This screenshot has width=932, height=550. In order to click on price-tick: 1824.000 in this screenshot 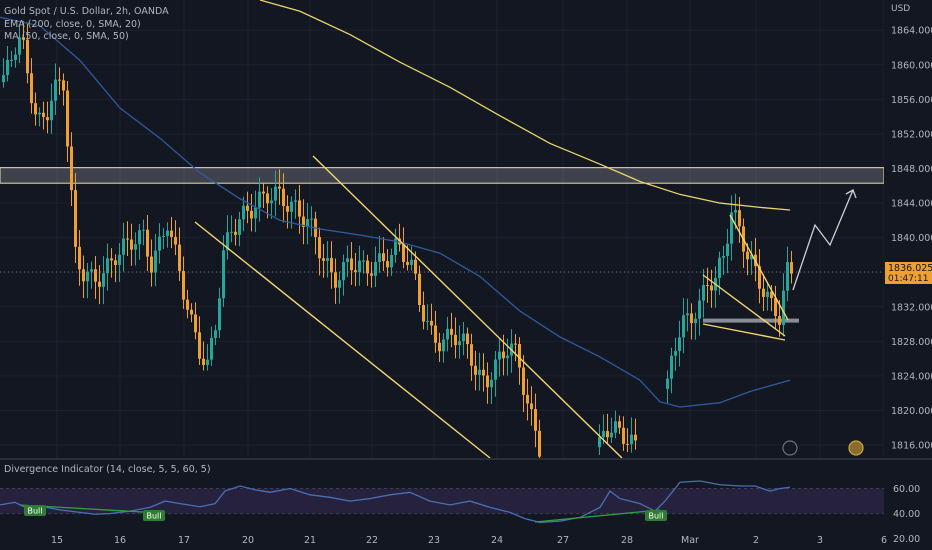, I will do `click(911, 376)`.